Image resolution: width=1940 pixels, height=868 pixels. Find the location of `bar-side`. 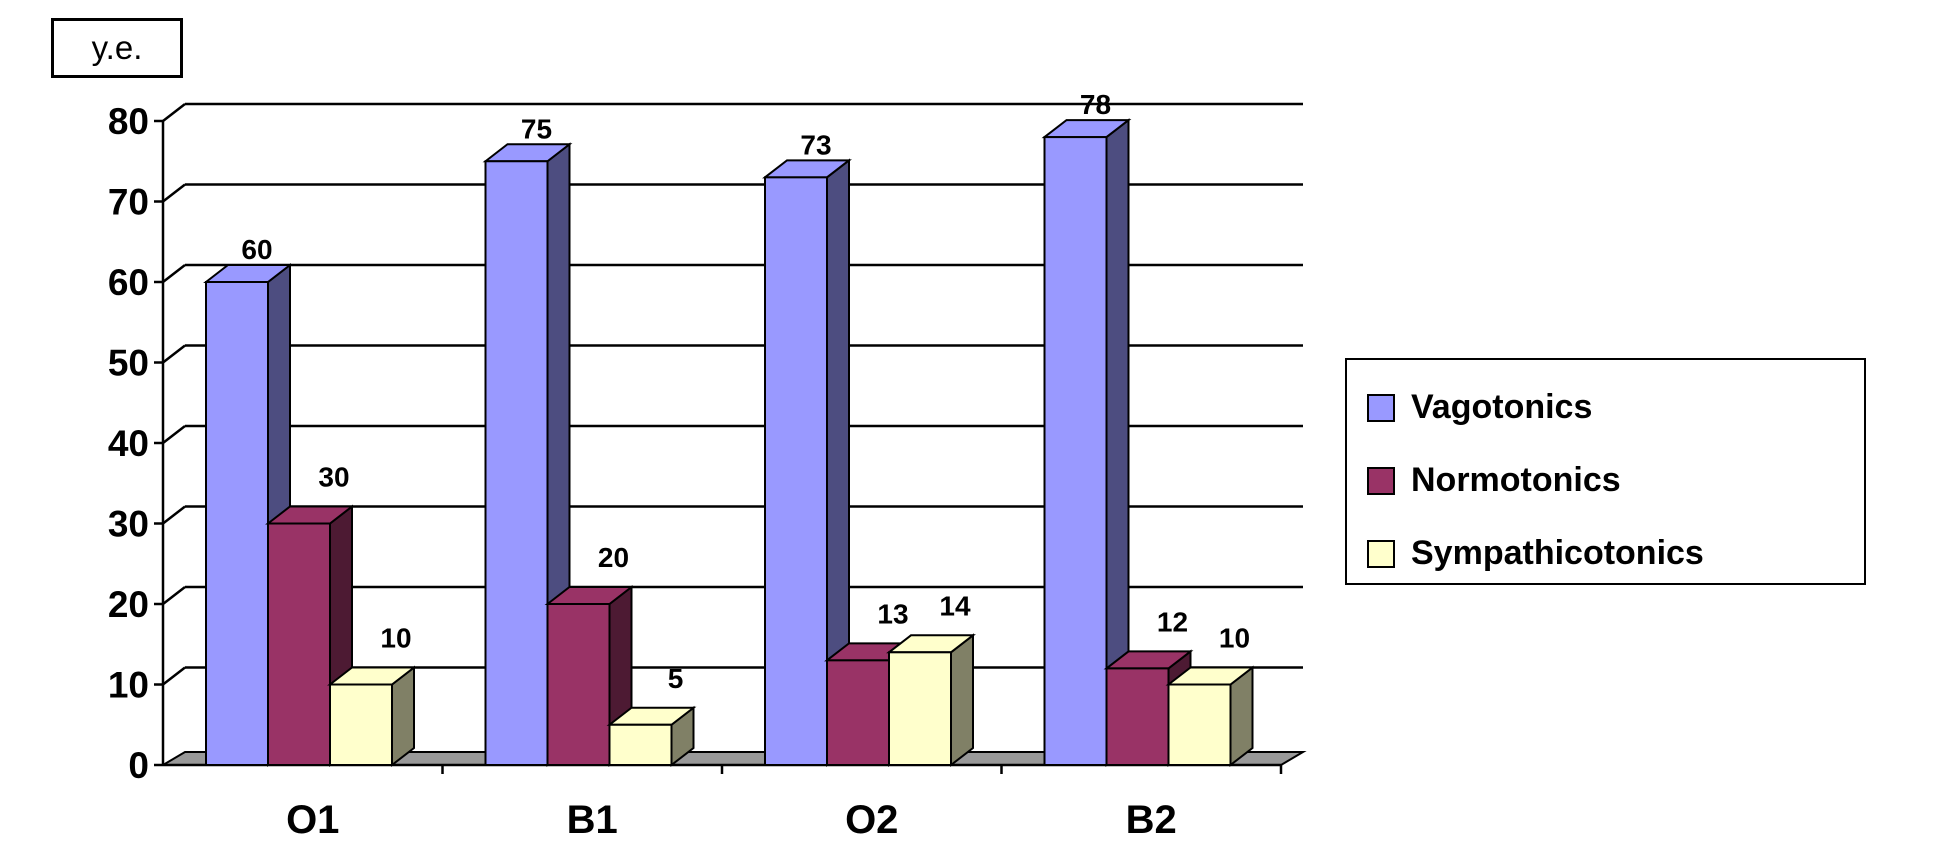

bar-side is located at coordinates (962, 700).